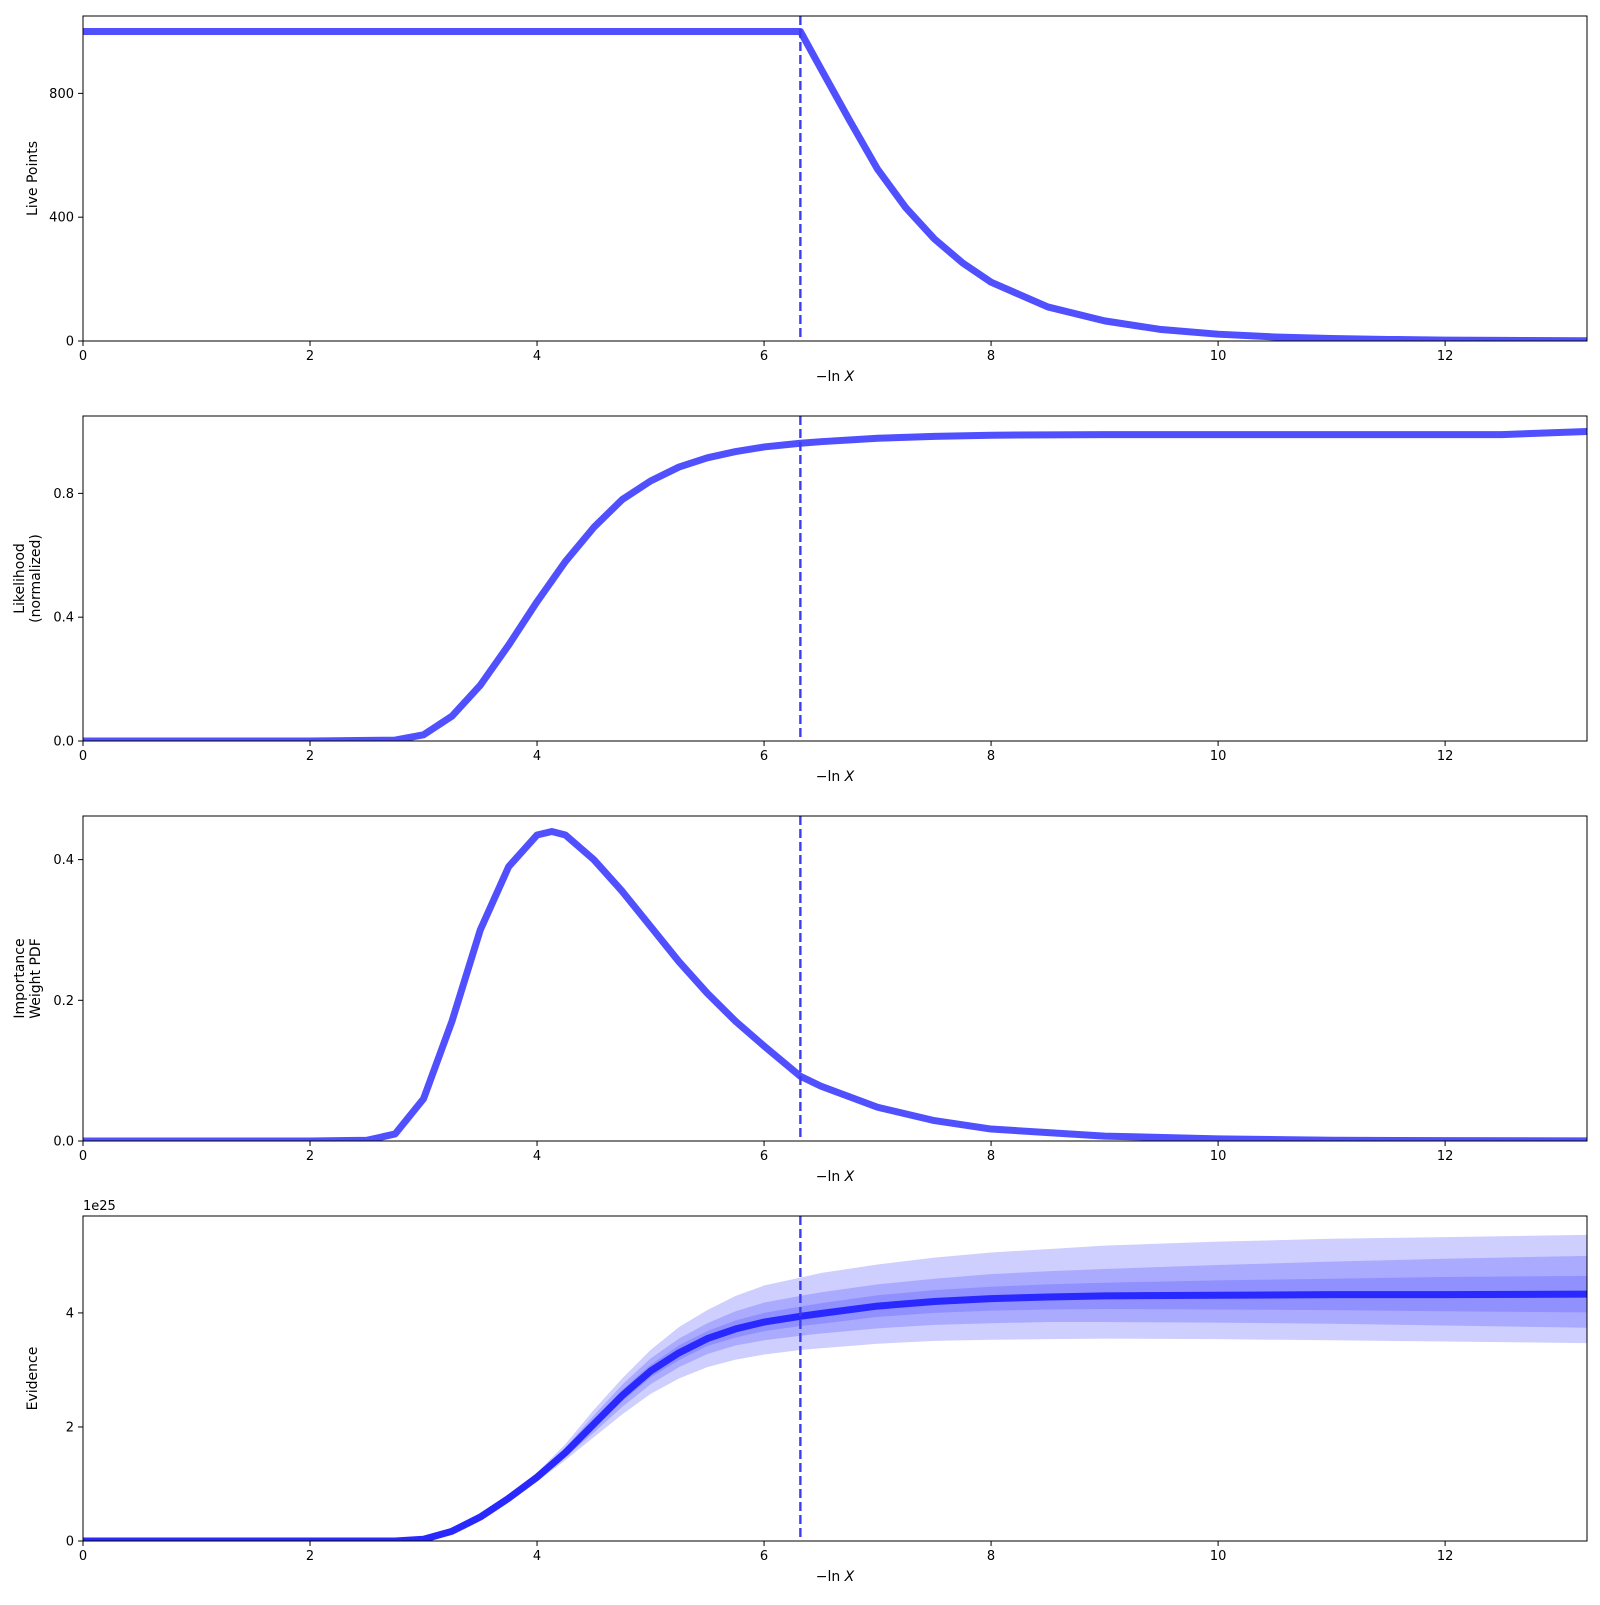  Describe the element at coordinates (61, 94) in the screenshot. I see `y-tick-label: 800` at that location.